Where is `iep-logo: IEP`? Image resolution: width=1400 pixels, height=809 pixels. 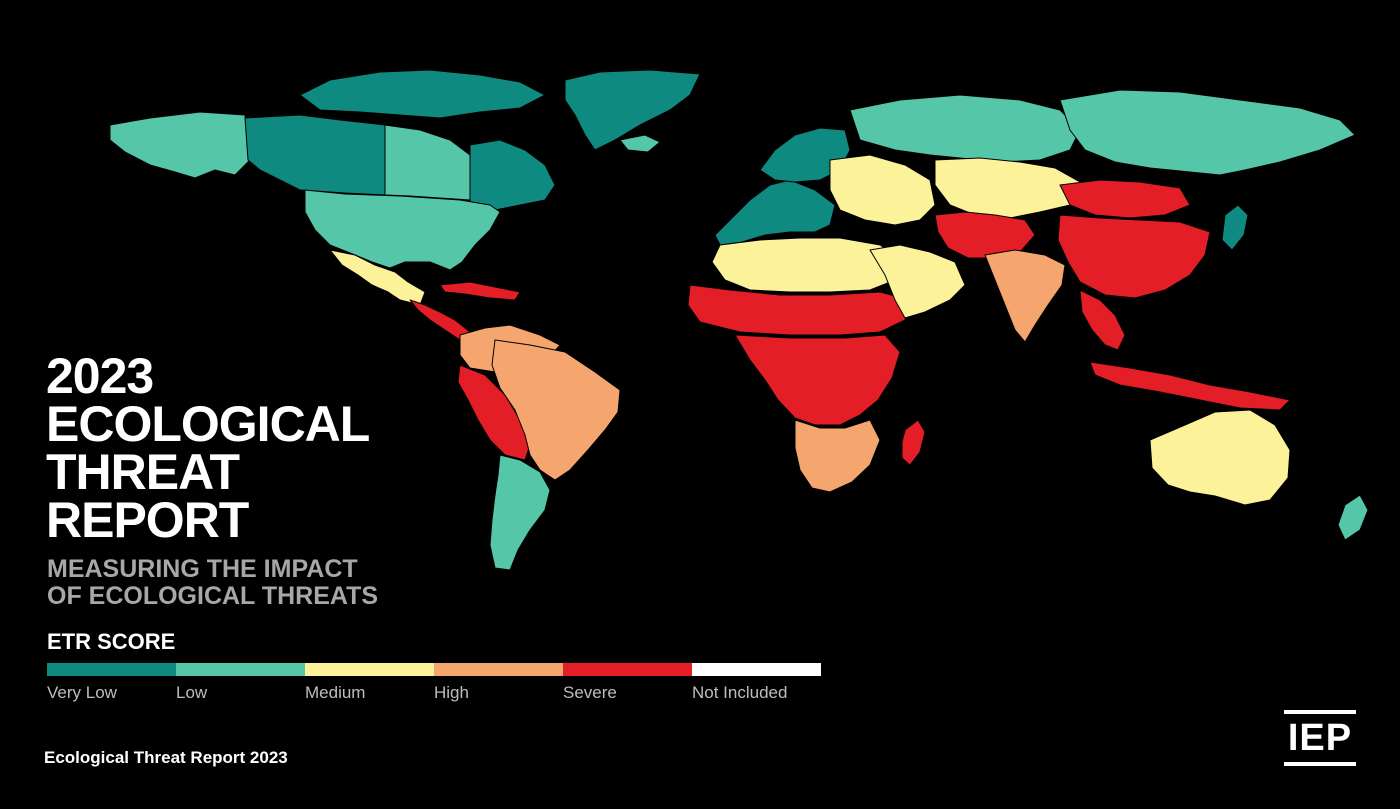 iep-logo: IEP is located at coordinates (1320, 738).